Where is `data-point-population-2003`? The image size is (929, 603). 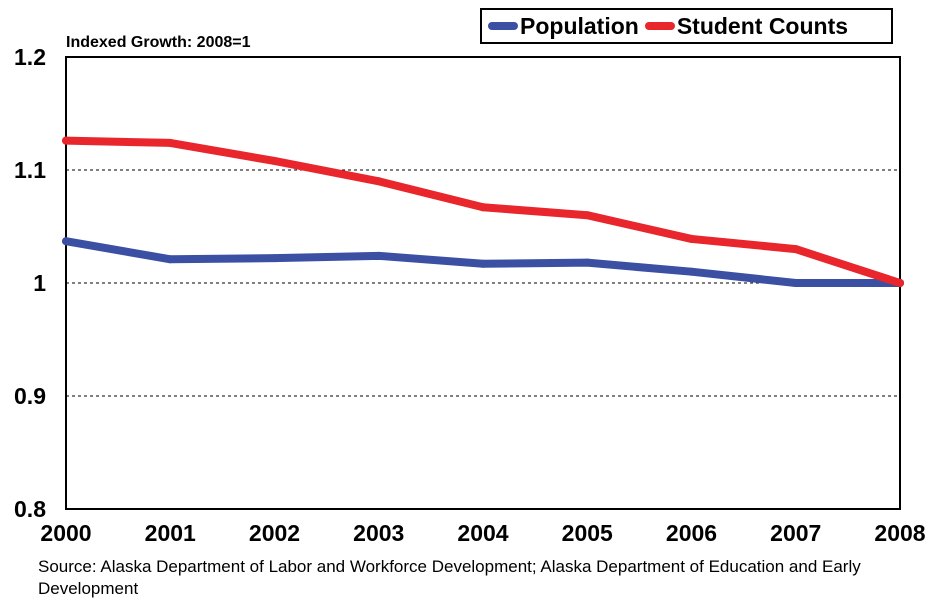 data-point-population-2003 is located at coordinates (378, 255).